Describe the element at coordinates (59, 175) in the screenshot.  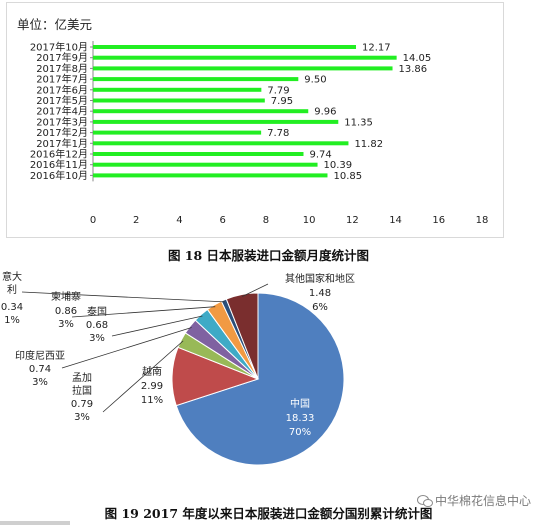
I see `category-label: 2016年10月` at that location.